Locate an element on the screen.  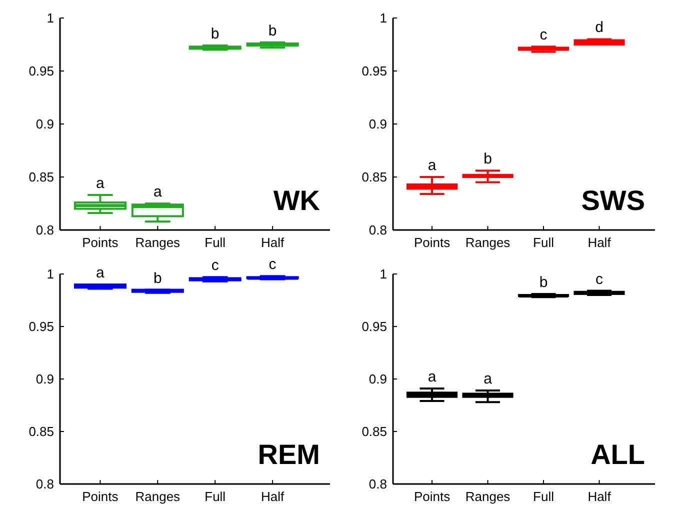
annotation: SWS is located at coordinates (613, 200).